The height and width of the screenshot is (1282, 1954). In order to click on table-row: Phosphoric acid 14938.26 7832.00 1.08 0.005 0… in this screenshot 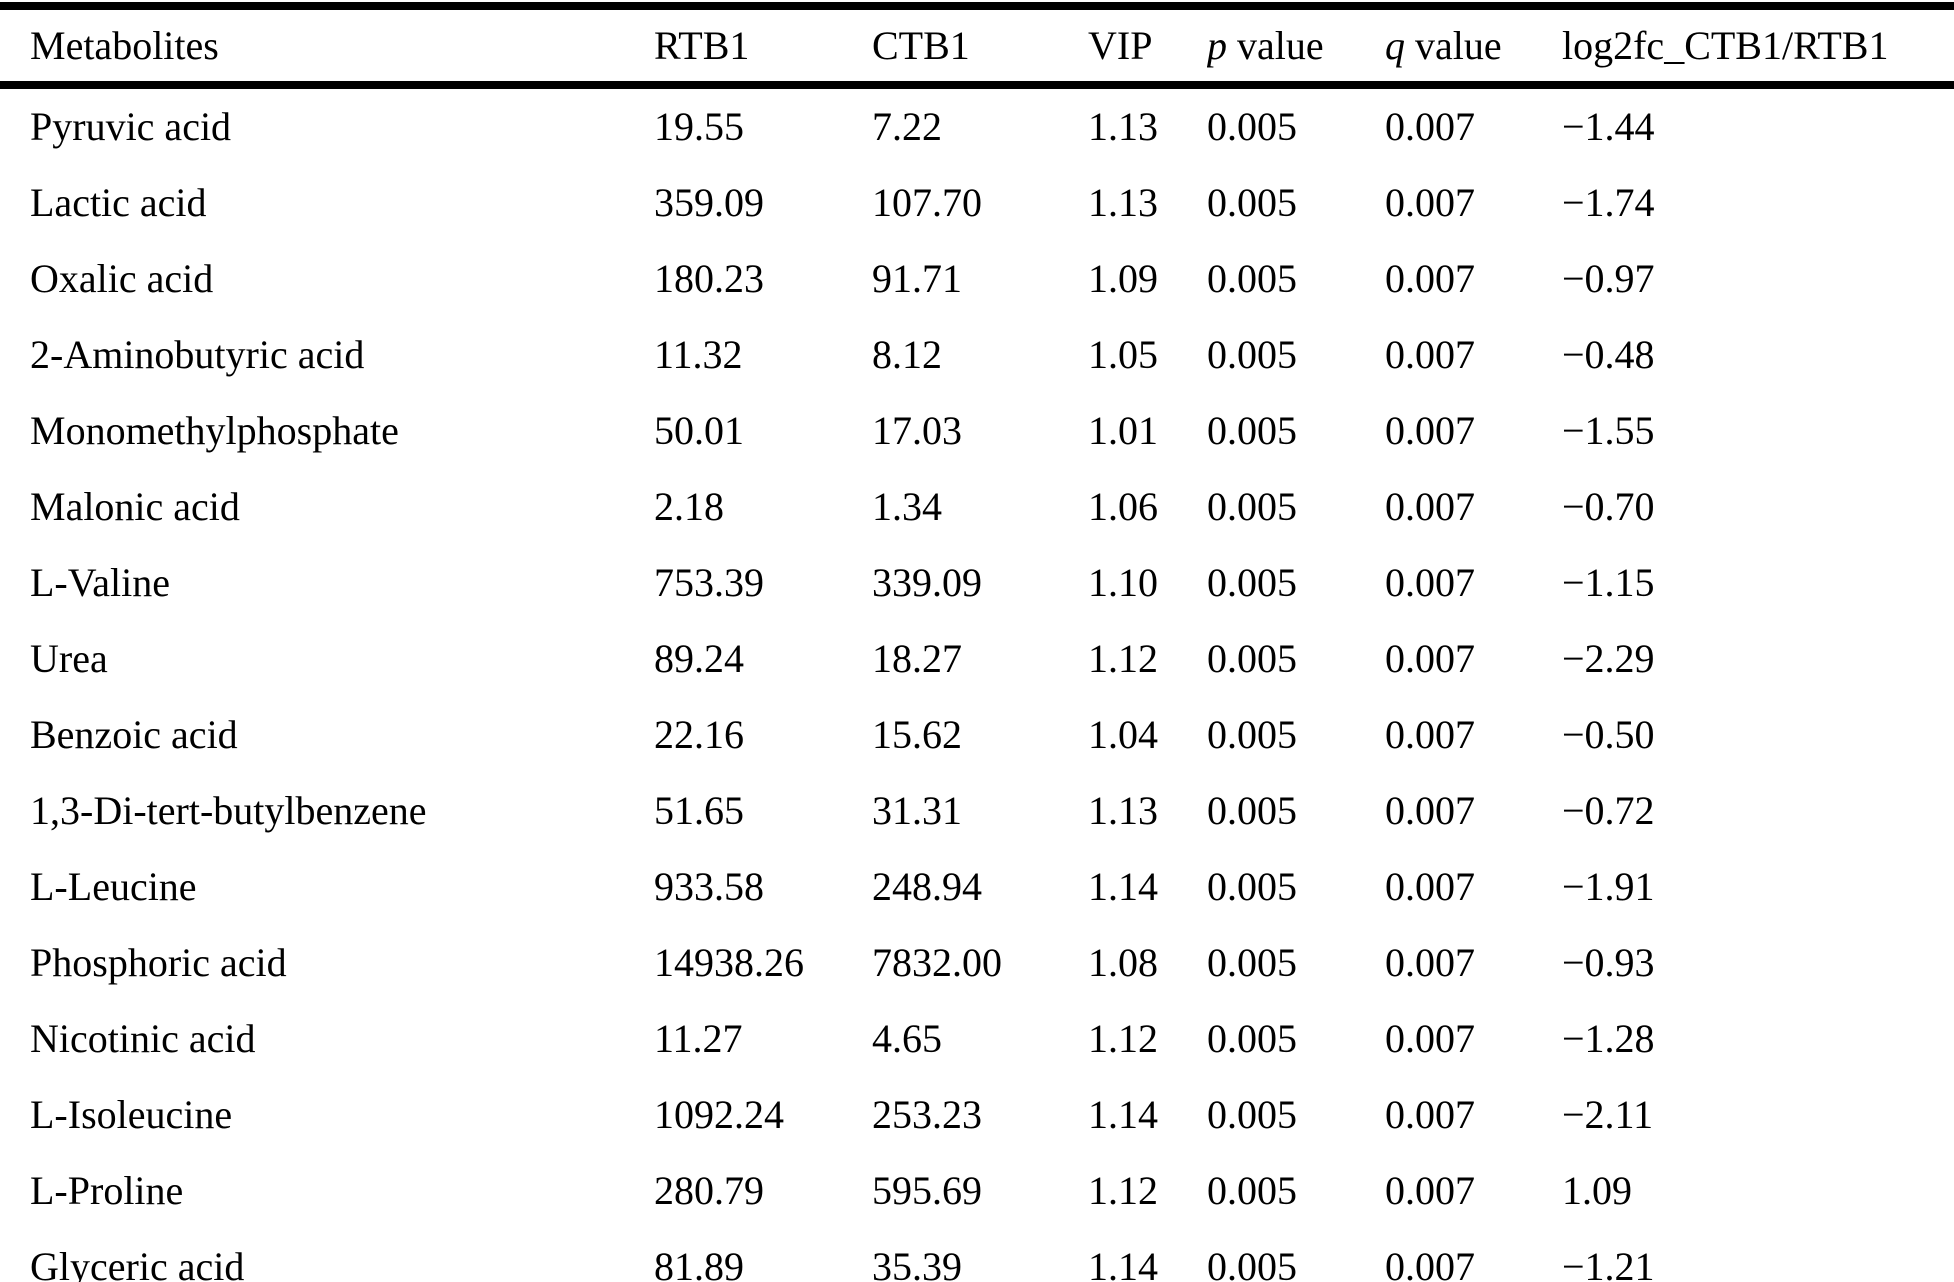, I will do `click(977, 963)`.